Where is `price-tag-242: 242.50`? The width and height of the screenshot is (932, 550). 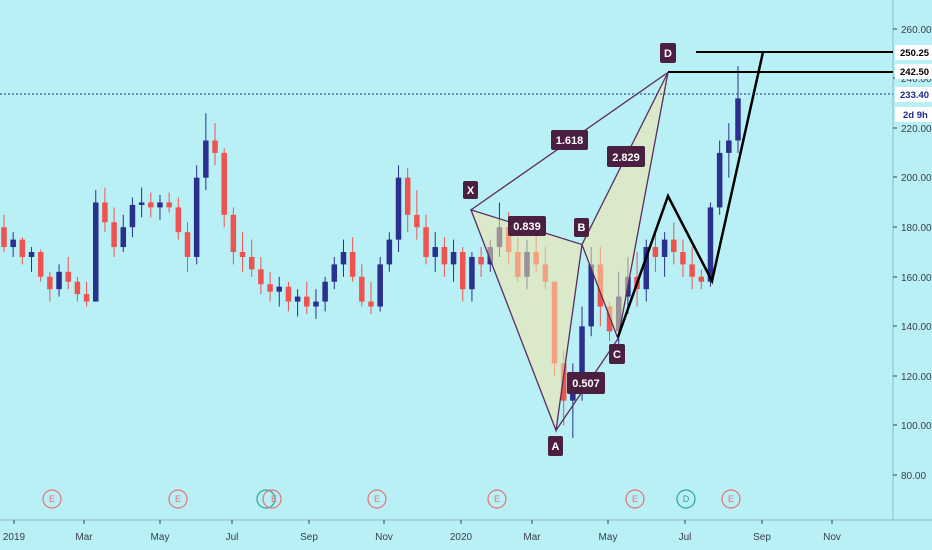 price-tag-242: 242.50 is located at coordinates (913, 71).